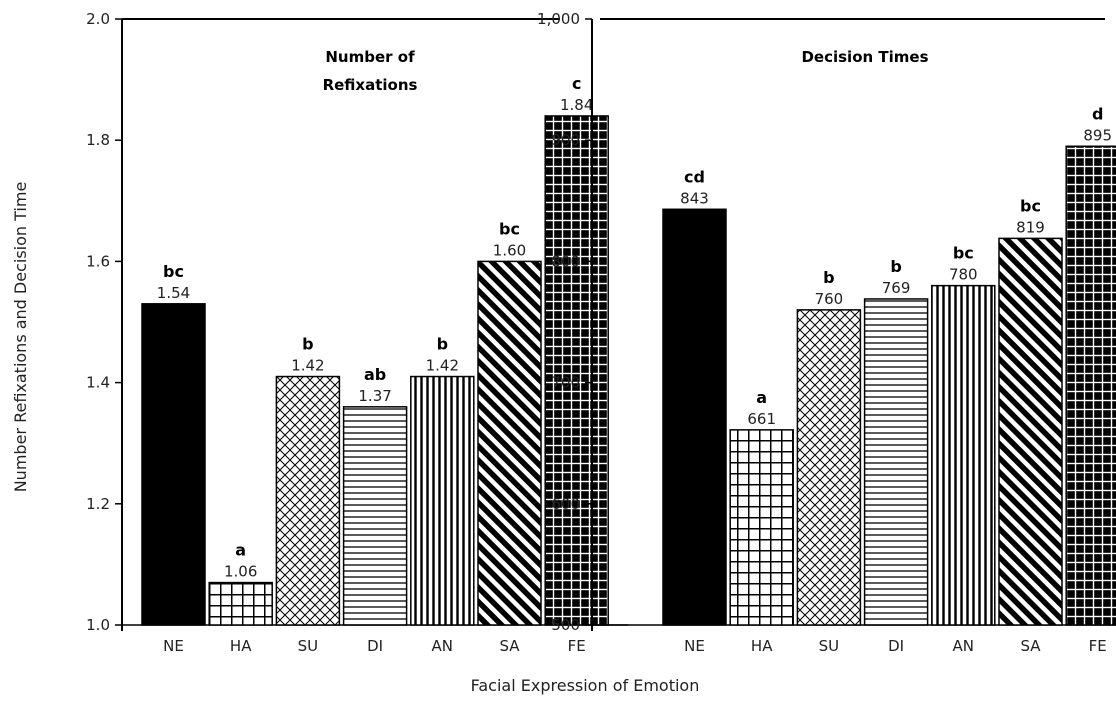  Describe the element at coordinates (98, 504) in the screenshot. I see `y-tick-label: 1.2` at that location.